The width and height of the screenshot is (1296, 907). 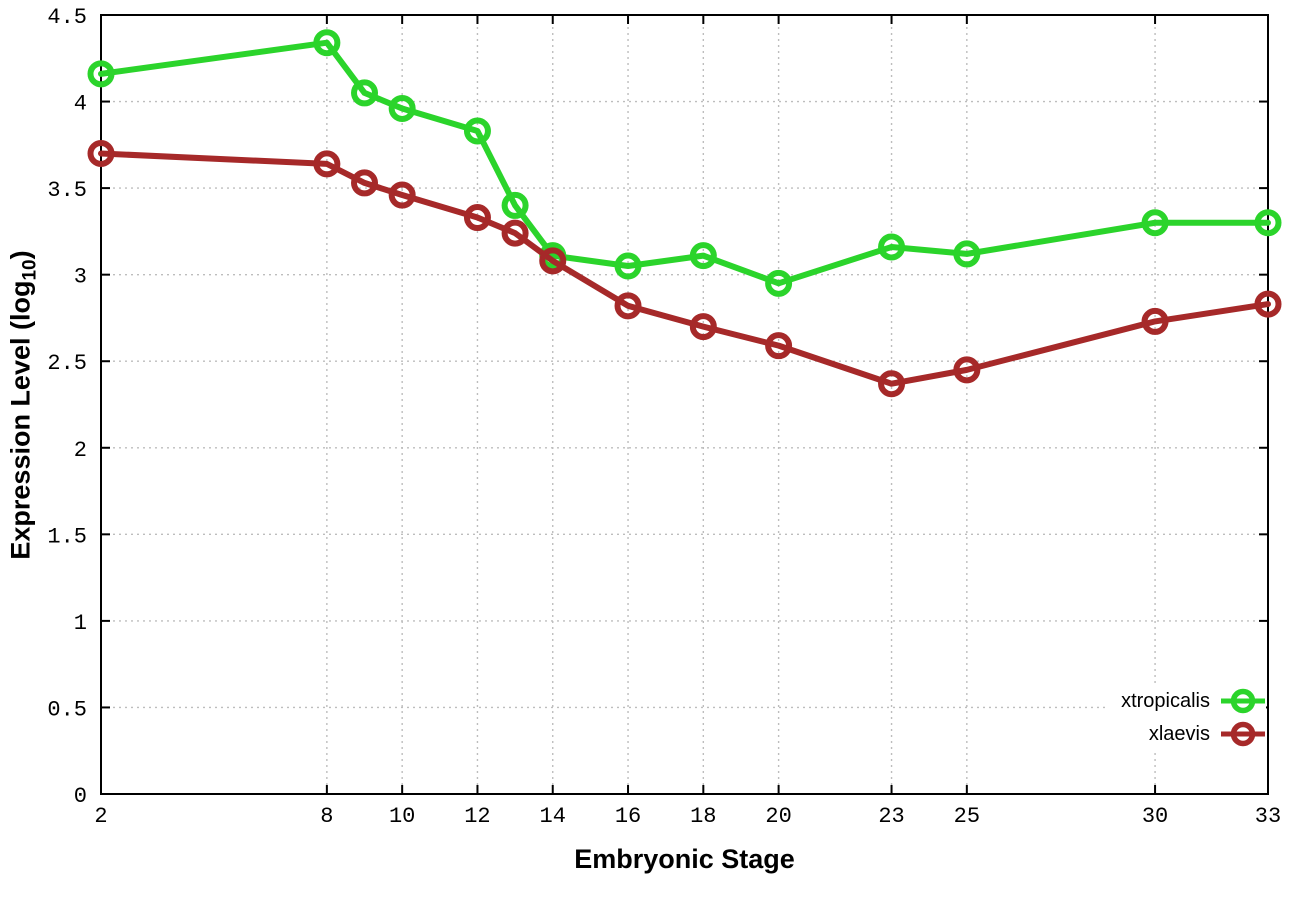 What do you see at coordinates (67, 363) in the screenshot?
I see `y-tick-label-2.5: 2.5` at bounding box center [67, 363].